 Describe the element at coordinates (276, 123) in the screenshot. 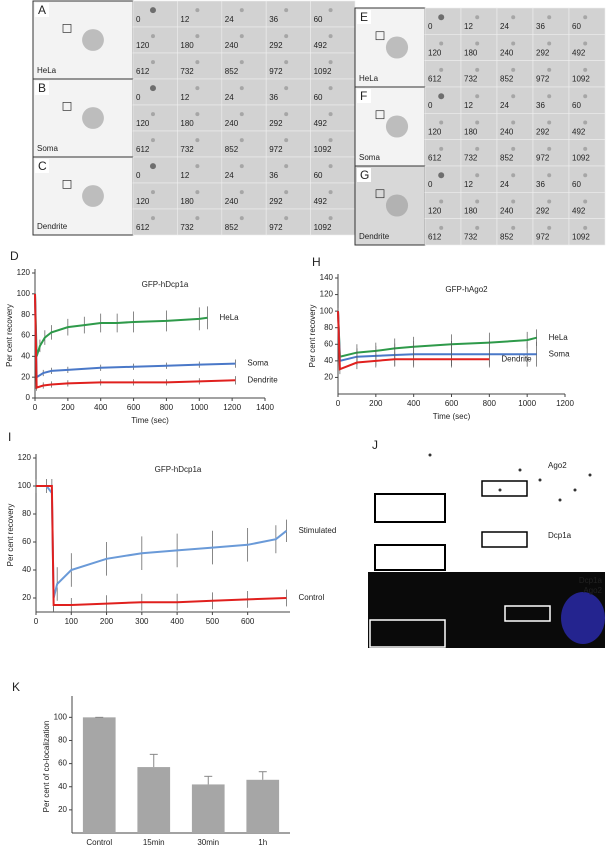

I see `time-label: 292` at that location.